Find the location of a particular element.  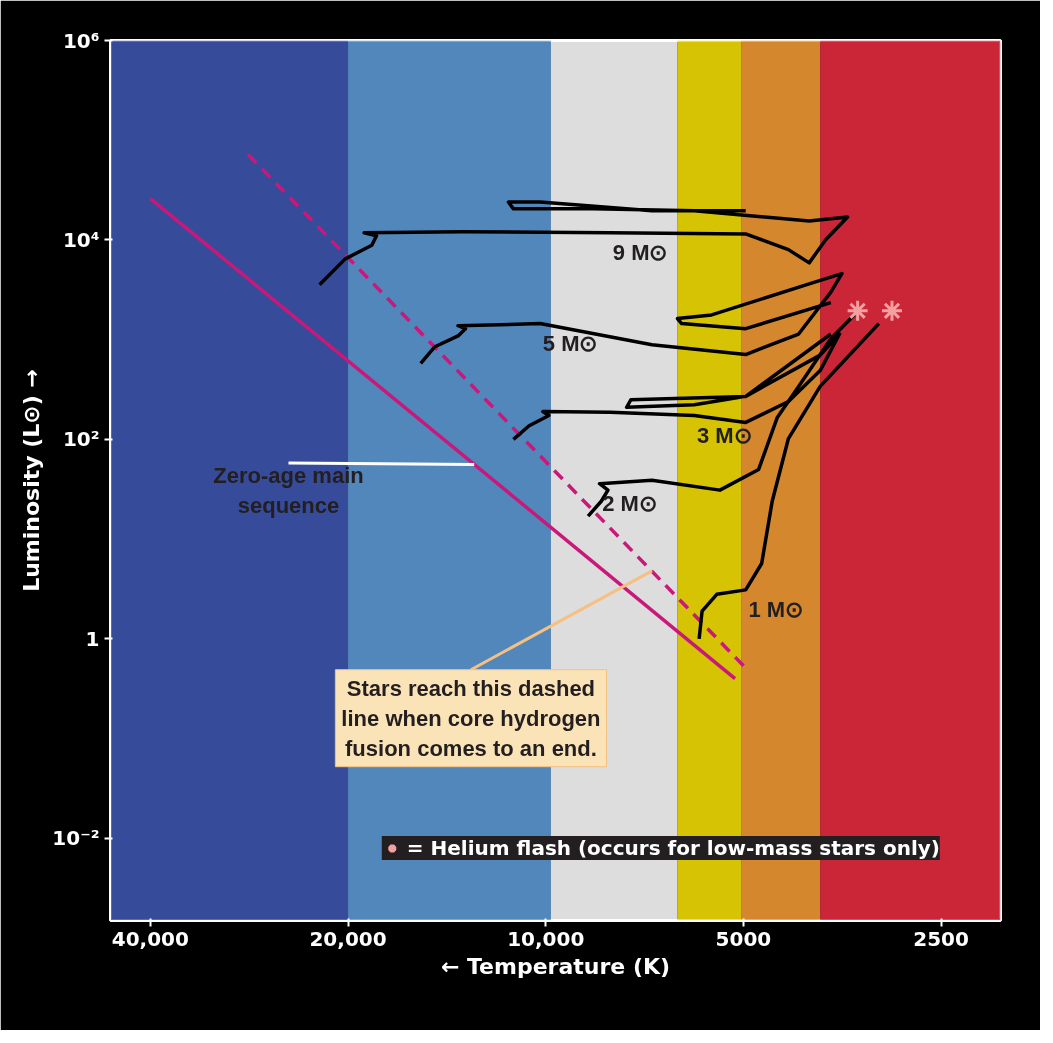

series-label: 3 M⊙ is located at coordinates (724, 435).